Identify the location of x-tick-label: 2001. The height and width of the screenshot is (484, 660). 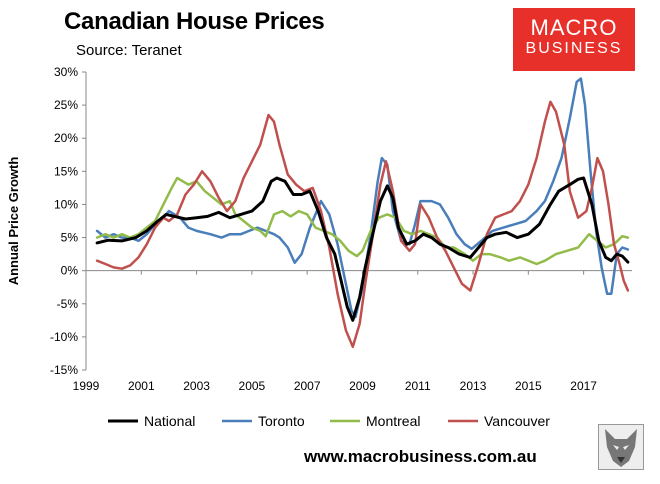
(141, 386).